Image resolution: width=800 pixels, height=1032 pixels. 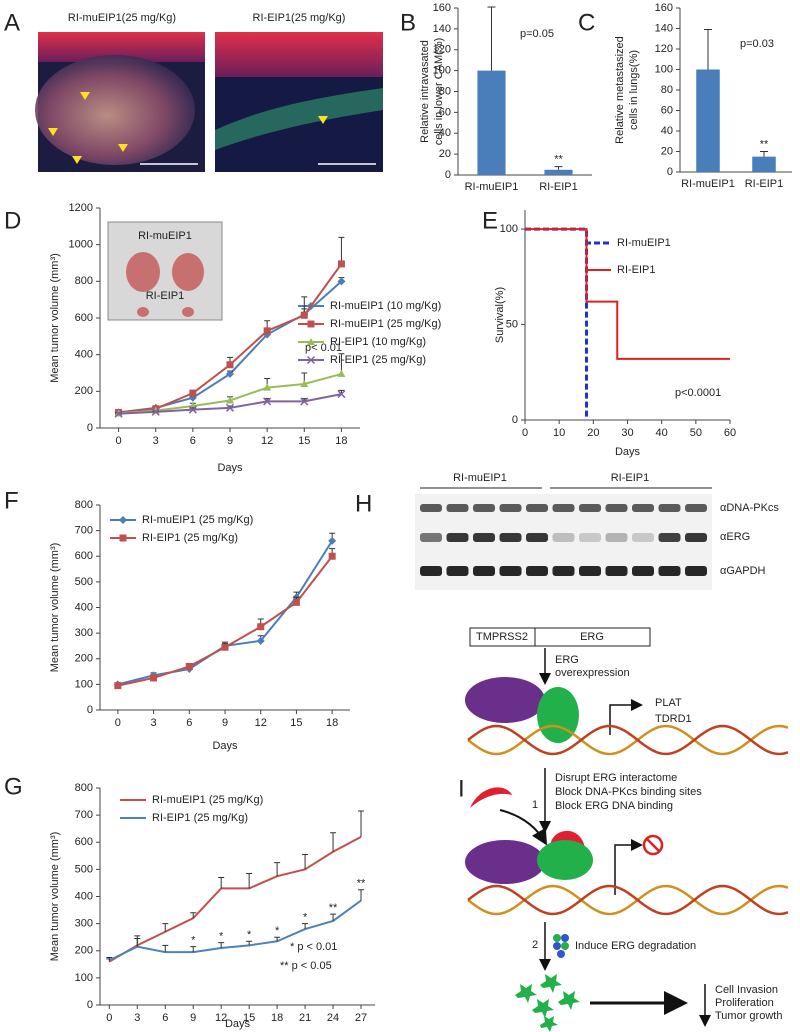 What do you see at coordinates (667, 151) in the screenshot?
I see `y-tick-label: 20` at bounding box center [667, 151].